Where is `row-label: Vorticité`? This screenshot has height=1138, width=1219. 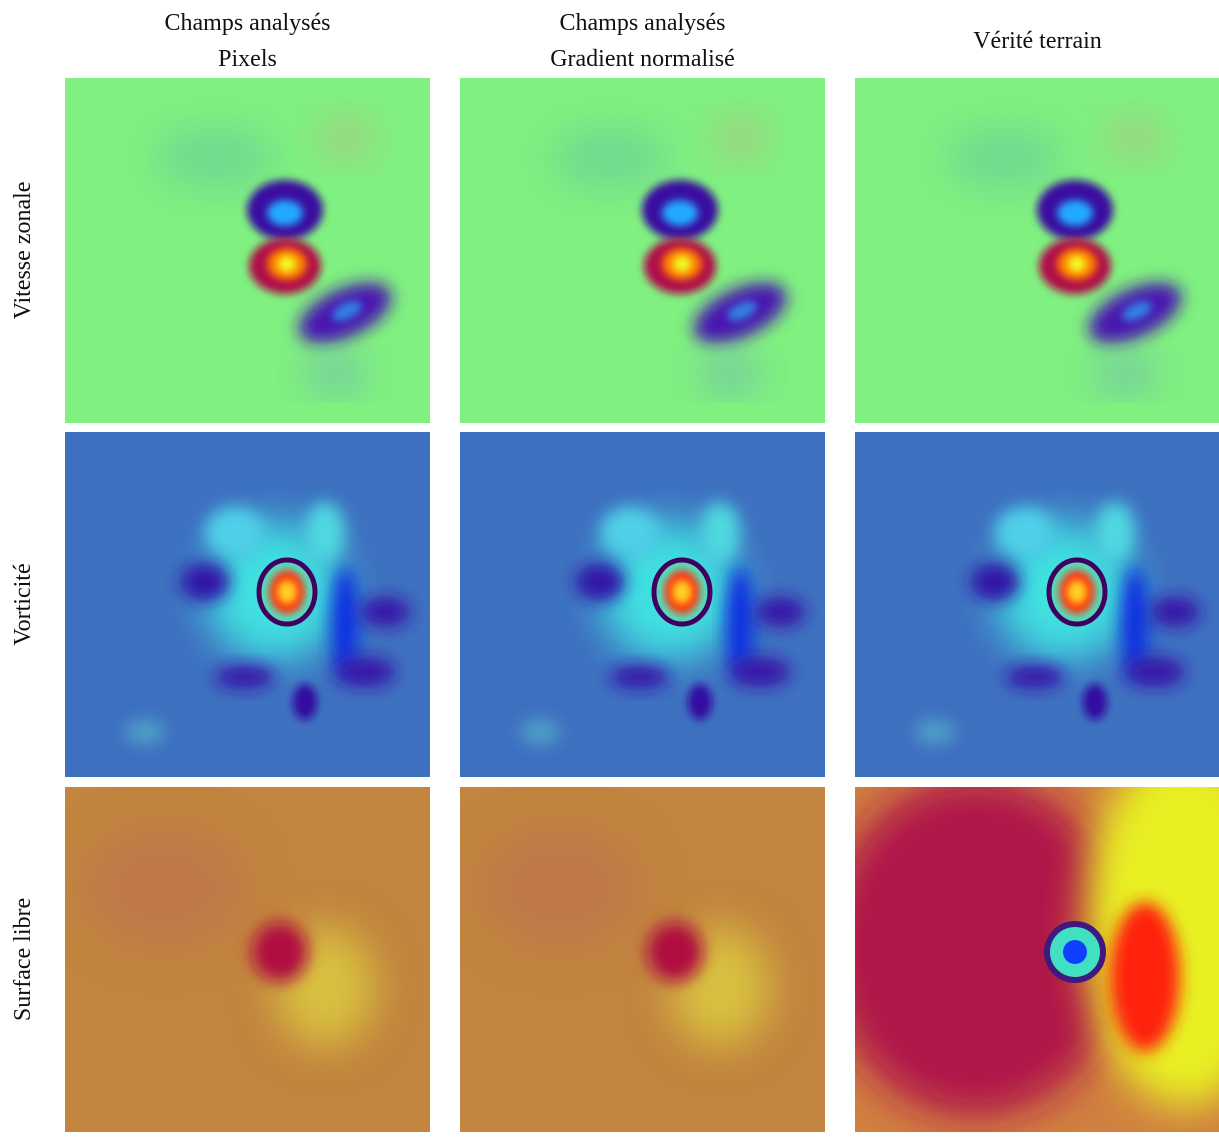
row-label: Vorticité is located at coordinates (23, 604).